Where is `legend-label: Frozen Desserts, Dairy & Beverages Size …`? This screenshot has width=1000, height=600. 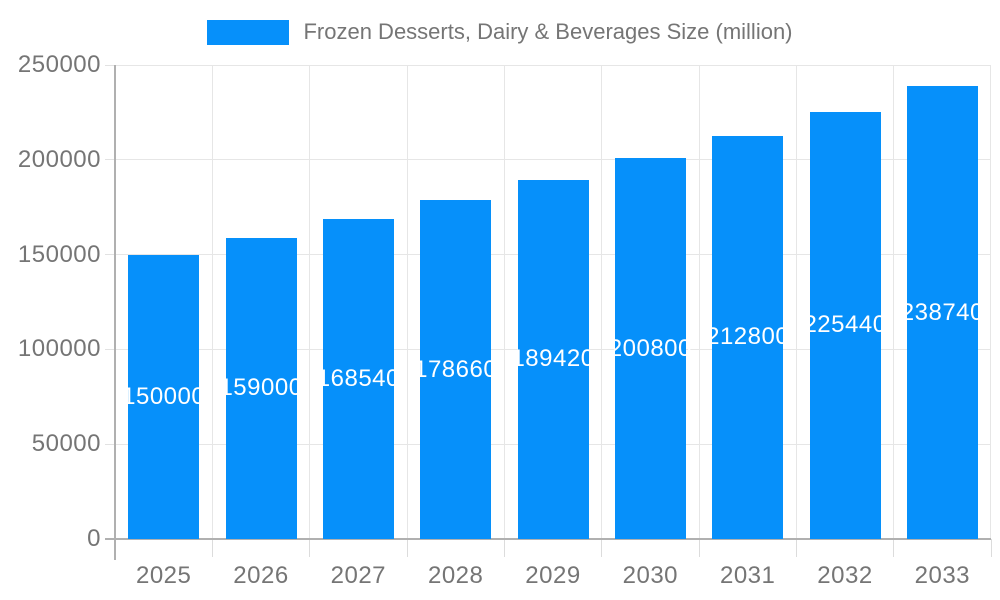
legend-label: Frozen Desserts, Dairy & Beverages Size … is located at coordinates (548, 31).